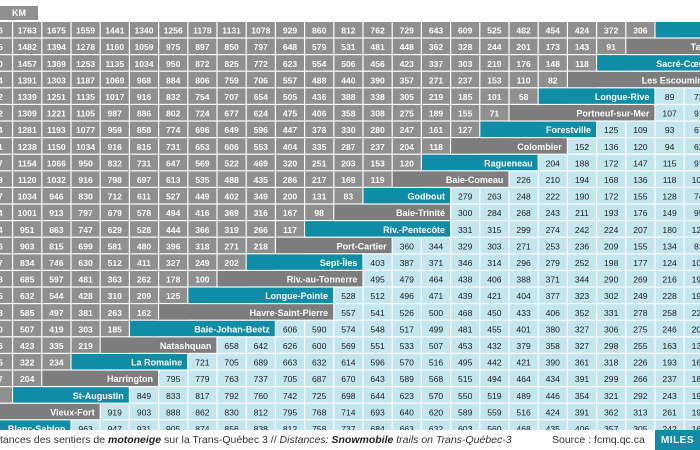 Image resolution: width=700 pixels, height=450 pixels. Describe the element at coordinates (173, 412) in the screenshot. I see `miles-value: 888` at that location.